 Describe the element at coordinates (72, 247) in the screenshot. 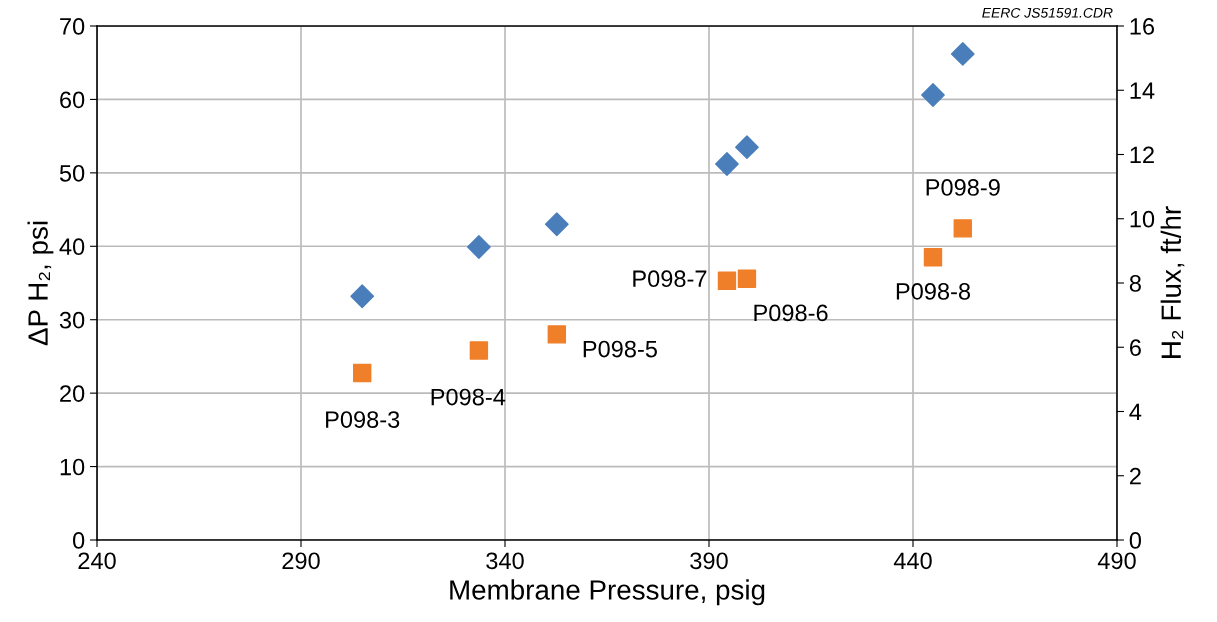

I see `y-tick-label: 40` at that location.